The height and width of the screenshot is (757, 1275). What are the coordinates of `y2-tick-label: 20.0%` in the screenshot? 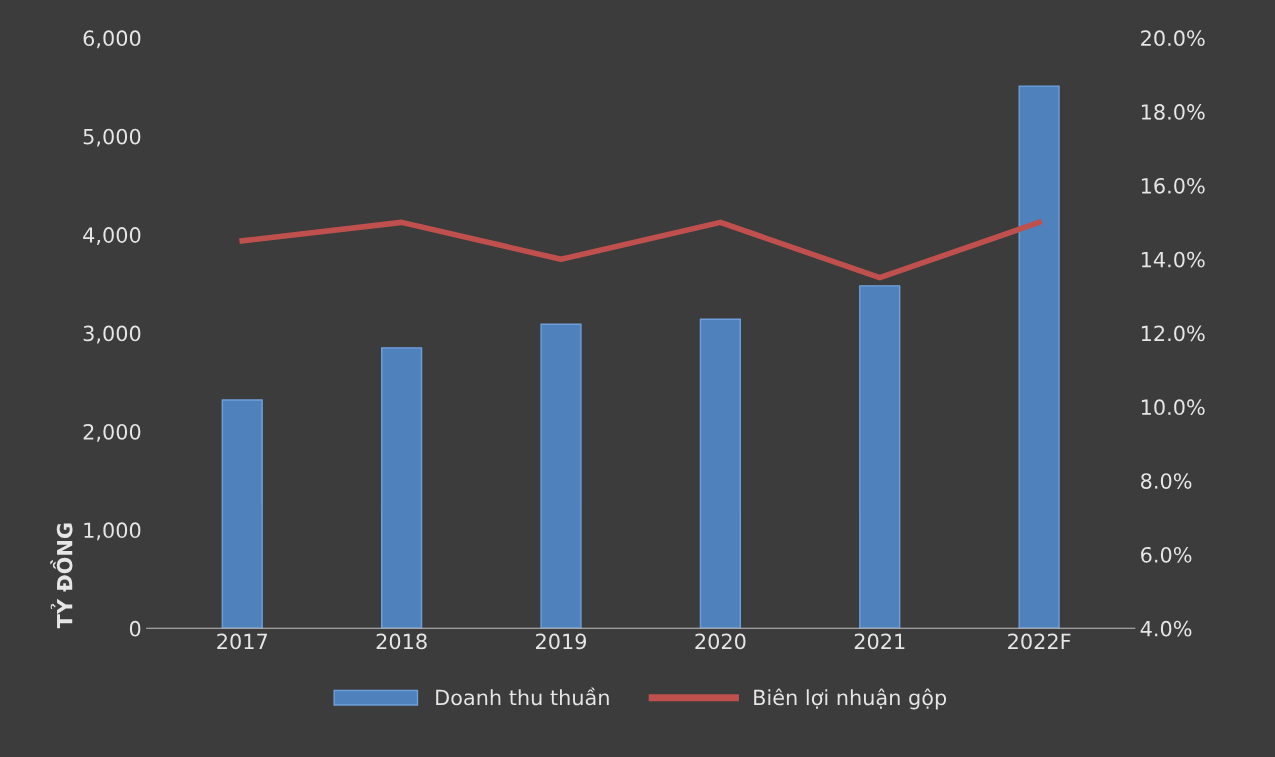 It's located at (1173, 38).